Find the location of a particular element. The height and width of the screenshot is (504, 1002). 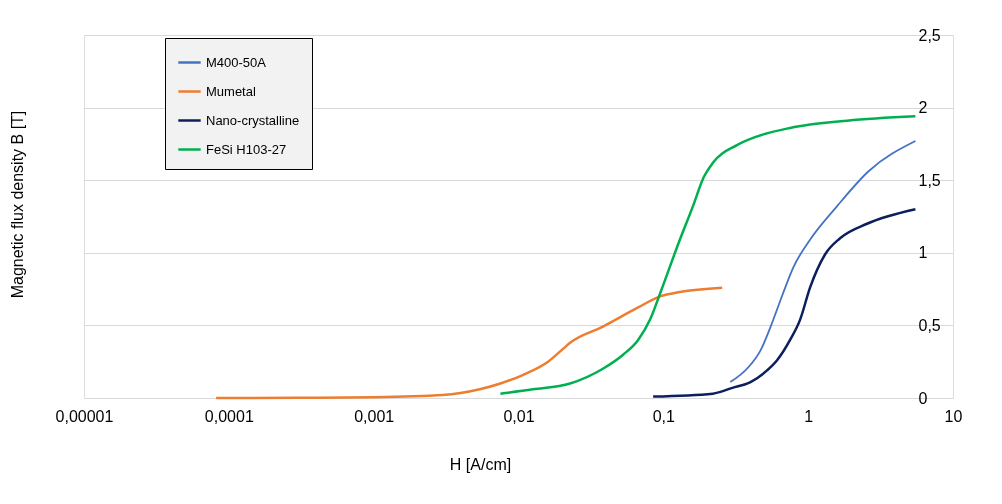

x-tick-label: 0,0001 is located at coordinates (229, 416).